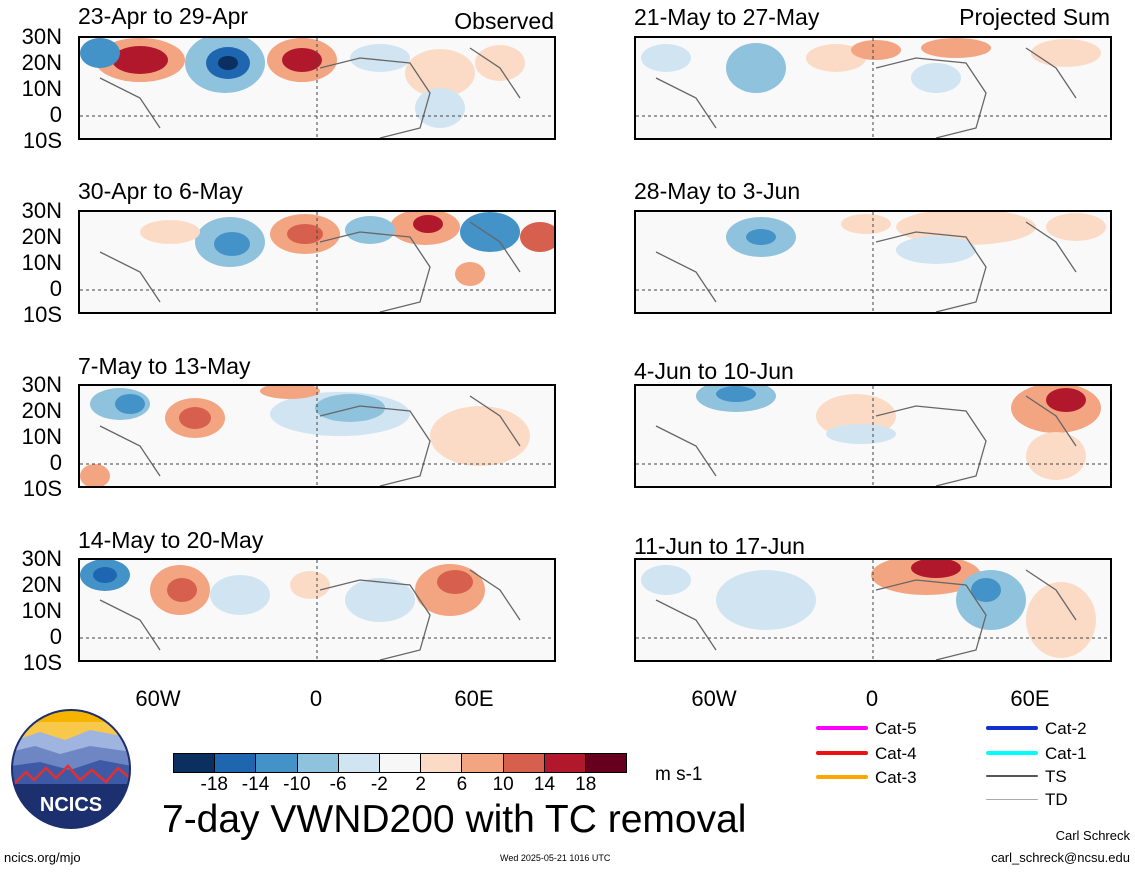 This screenshot has height=872, width=1135. What do you see at coordinates (1012, 776) in the screenshot?
I see `legend-swatch-ts` at bounding box center [1012, 776].